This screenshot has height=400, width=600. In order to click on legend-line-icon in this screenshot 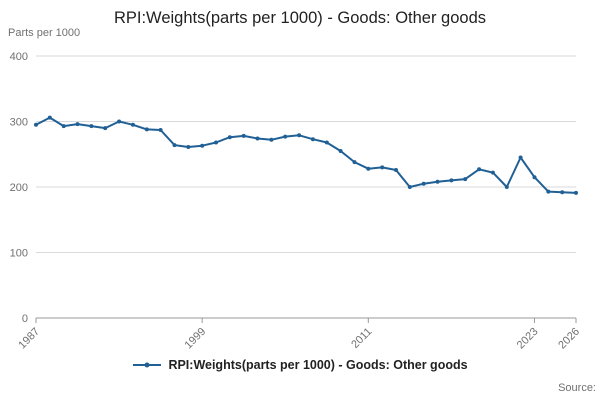, I will do `click(147, 365)`.